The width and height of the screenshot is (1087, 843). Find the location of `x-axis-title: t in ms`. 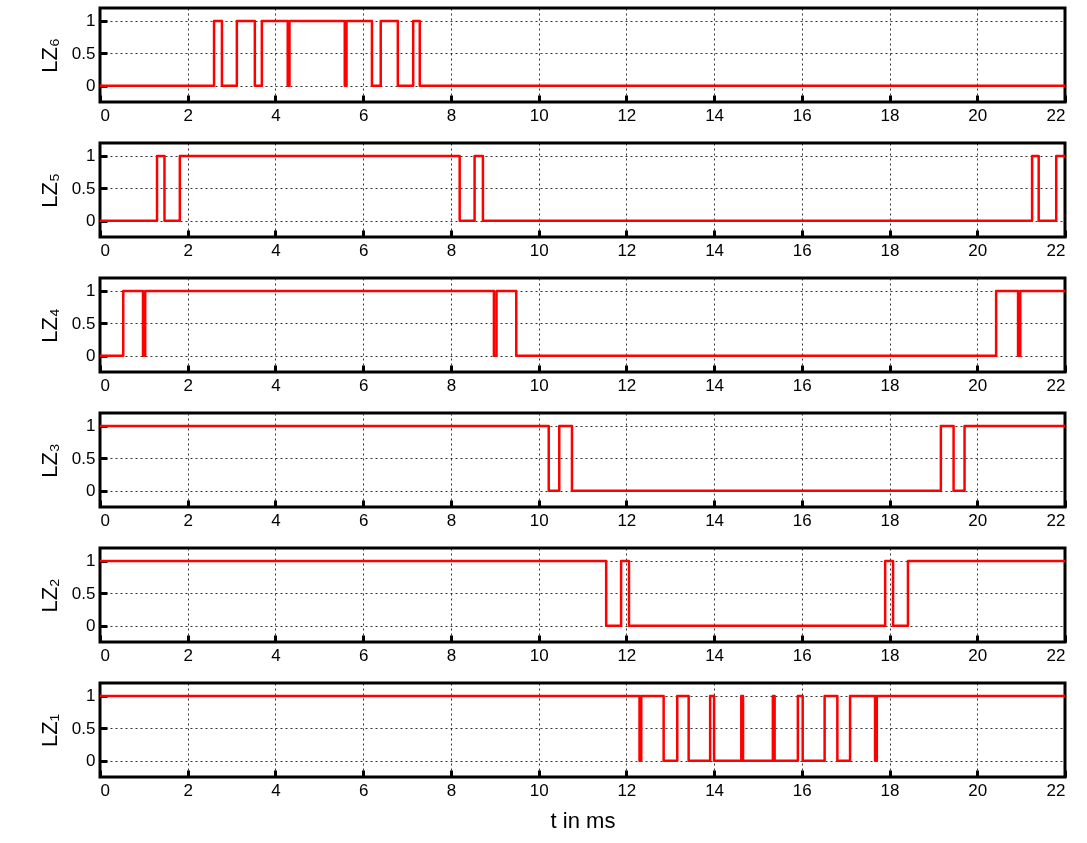

x-axis-title: t in ms is located at coordinates (583, 820).